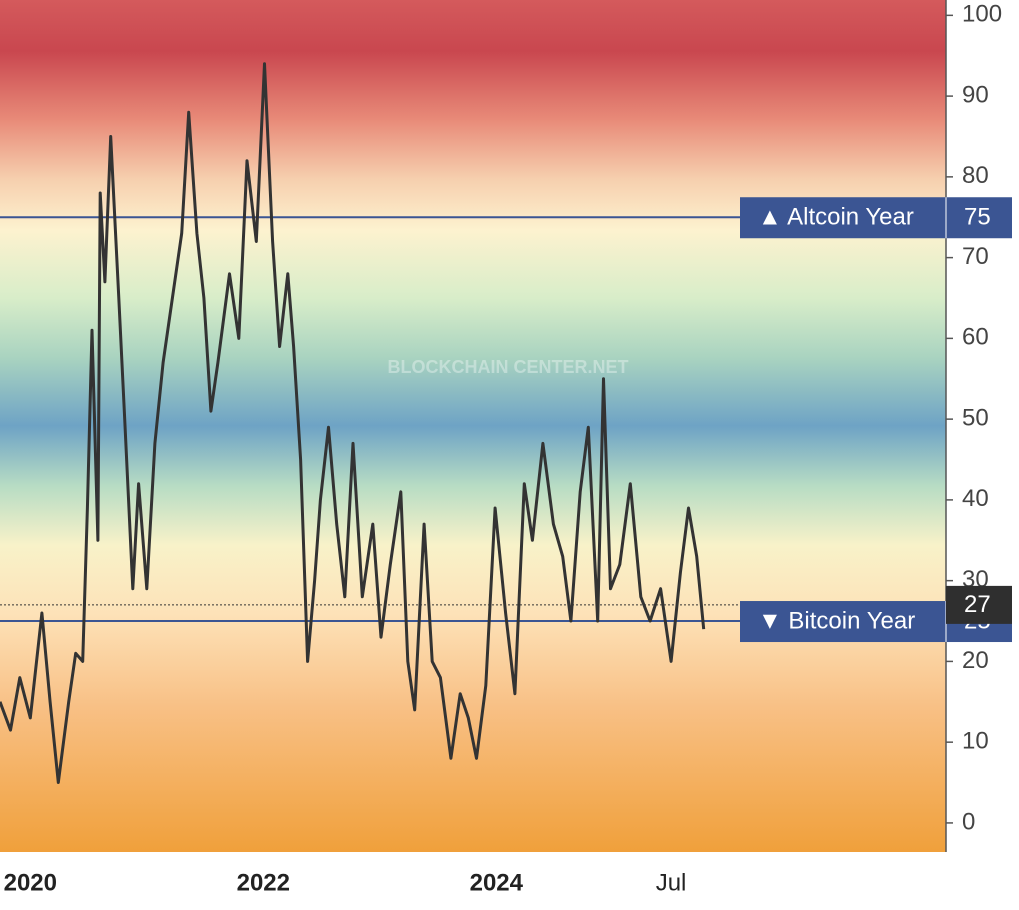 Image resolution: width=1019 pixels, height=910 pixels. I want to click on threshold-box, so click(876, 218).